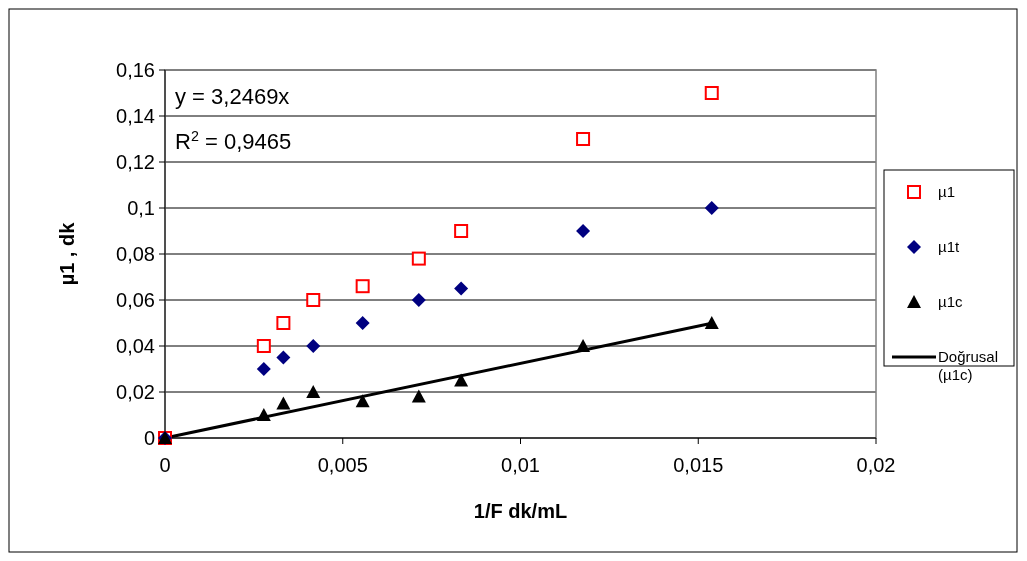  Describe the element at coordinates (135, 70) in the screenshot. I see `y-tick-label: 0,16` at that location.